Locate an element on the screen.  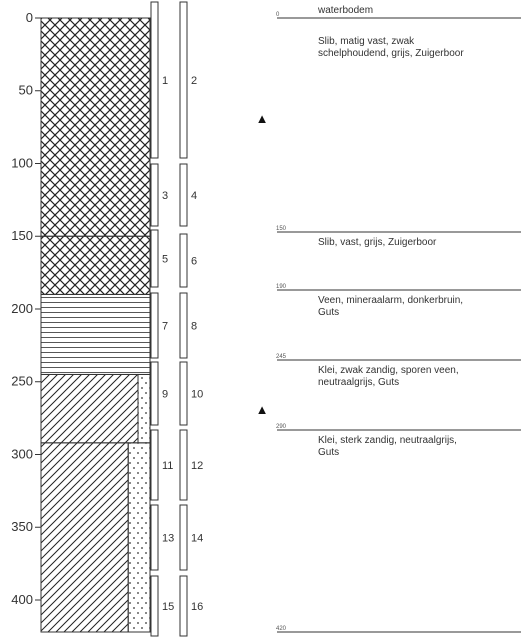
layer-description-text: Klei, zwak zandig, sporen veen, is located at coordinates (388, 370).